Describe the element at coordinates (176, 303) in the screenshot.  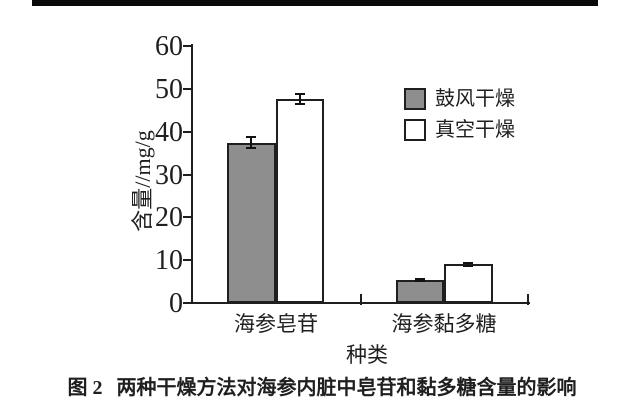
I see `y-tick-label: 0` at that location.